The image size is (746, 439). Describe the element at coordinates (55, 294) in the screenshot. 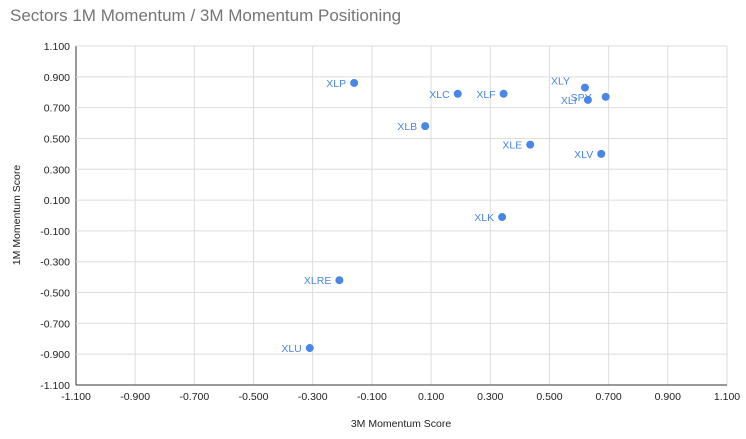

I see `y-tick-label: -0.500` at that location.